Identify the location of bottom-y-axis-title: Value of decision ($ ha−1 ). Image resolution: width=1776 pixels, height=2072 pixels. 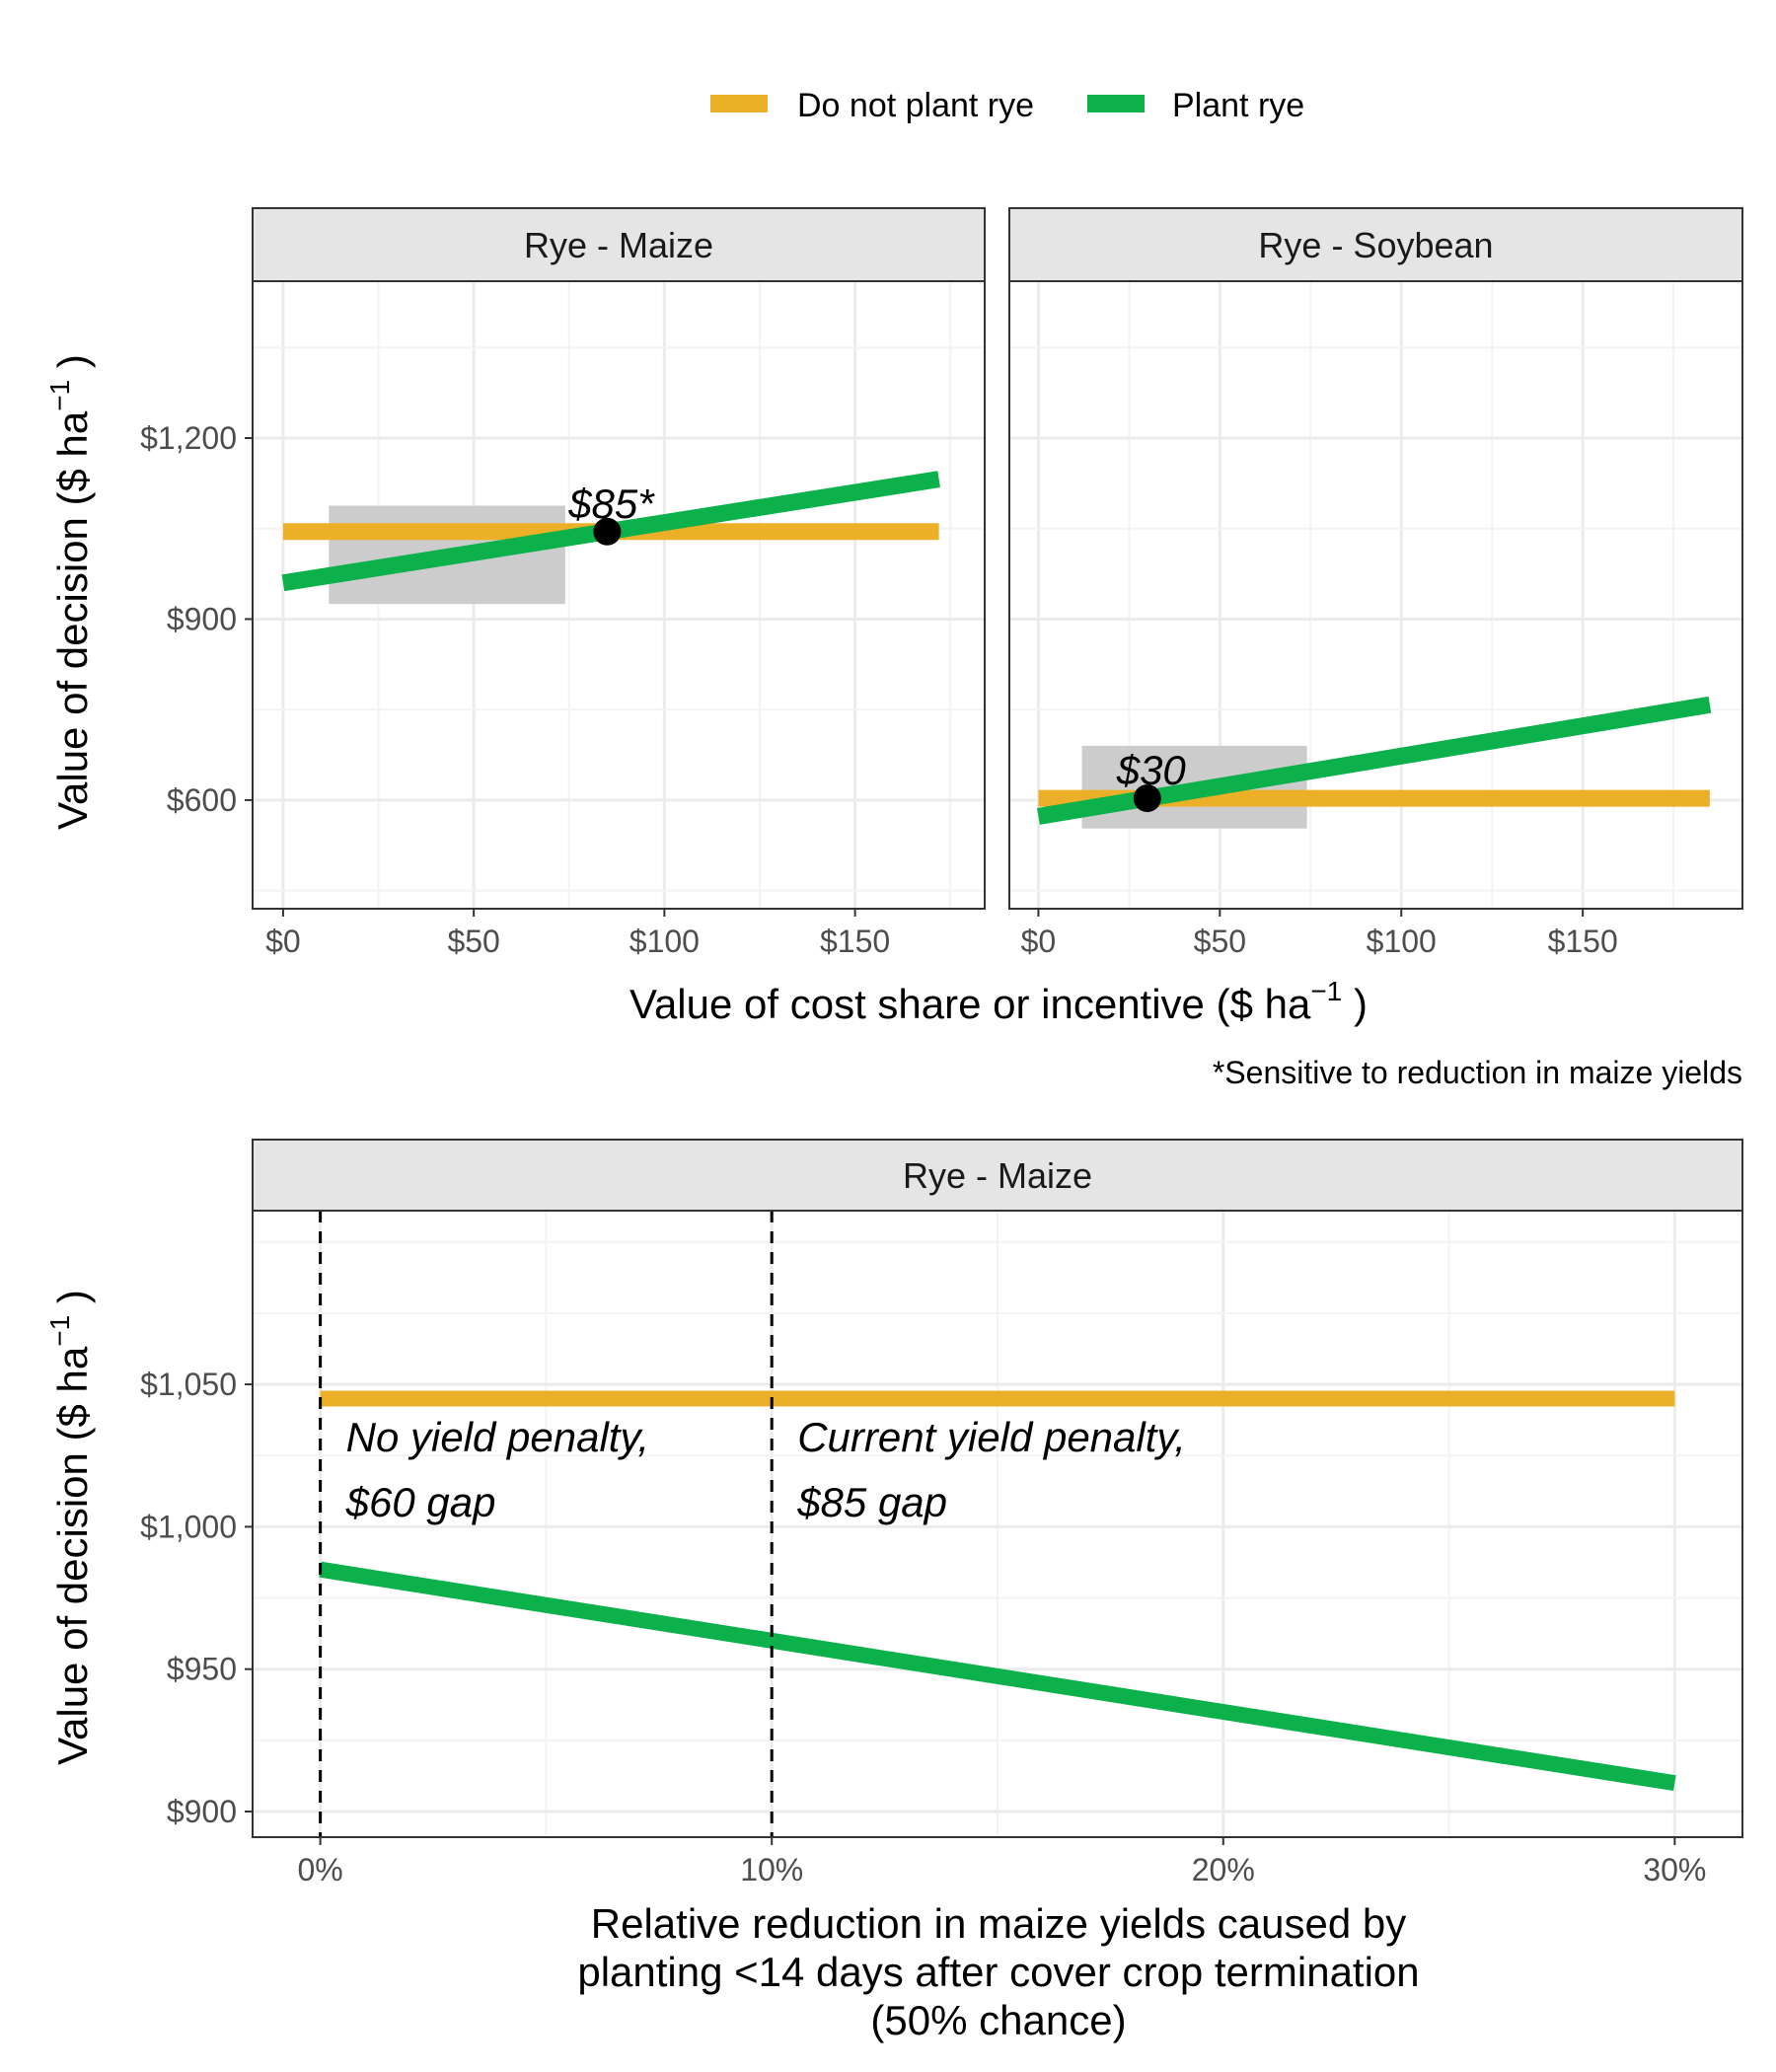
(70, 1528).